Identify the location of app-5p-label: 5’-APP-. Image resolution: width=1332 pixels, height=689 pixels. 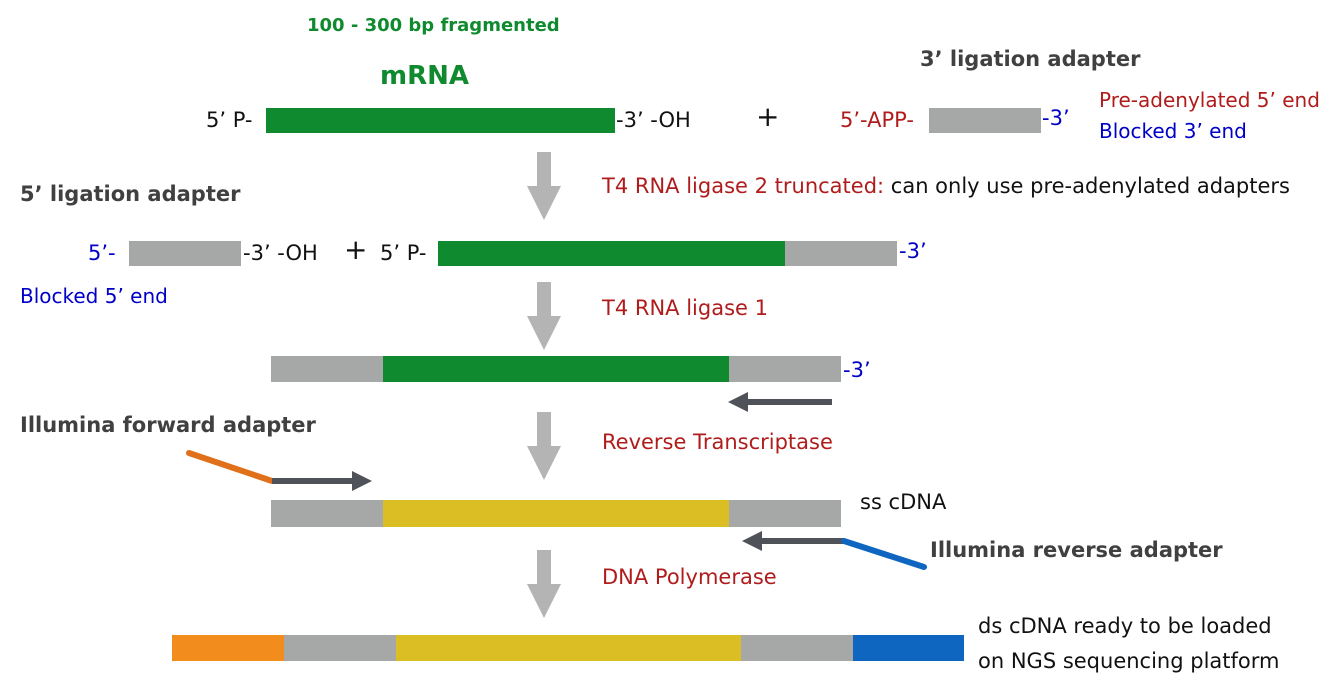
(877, 120).